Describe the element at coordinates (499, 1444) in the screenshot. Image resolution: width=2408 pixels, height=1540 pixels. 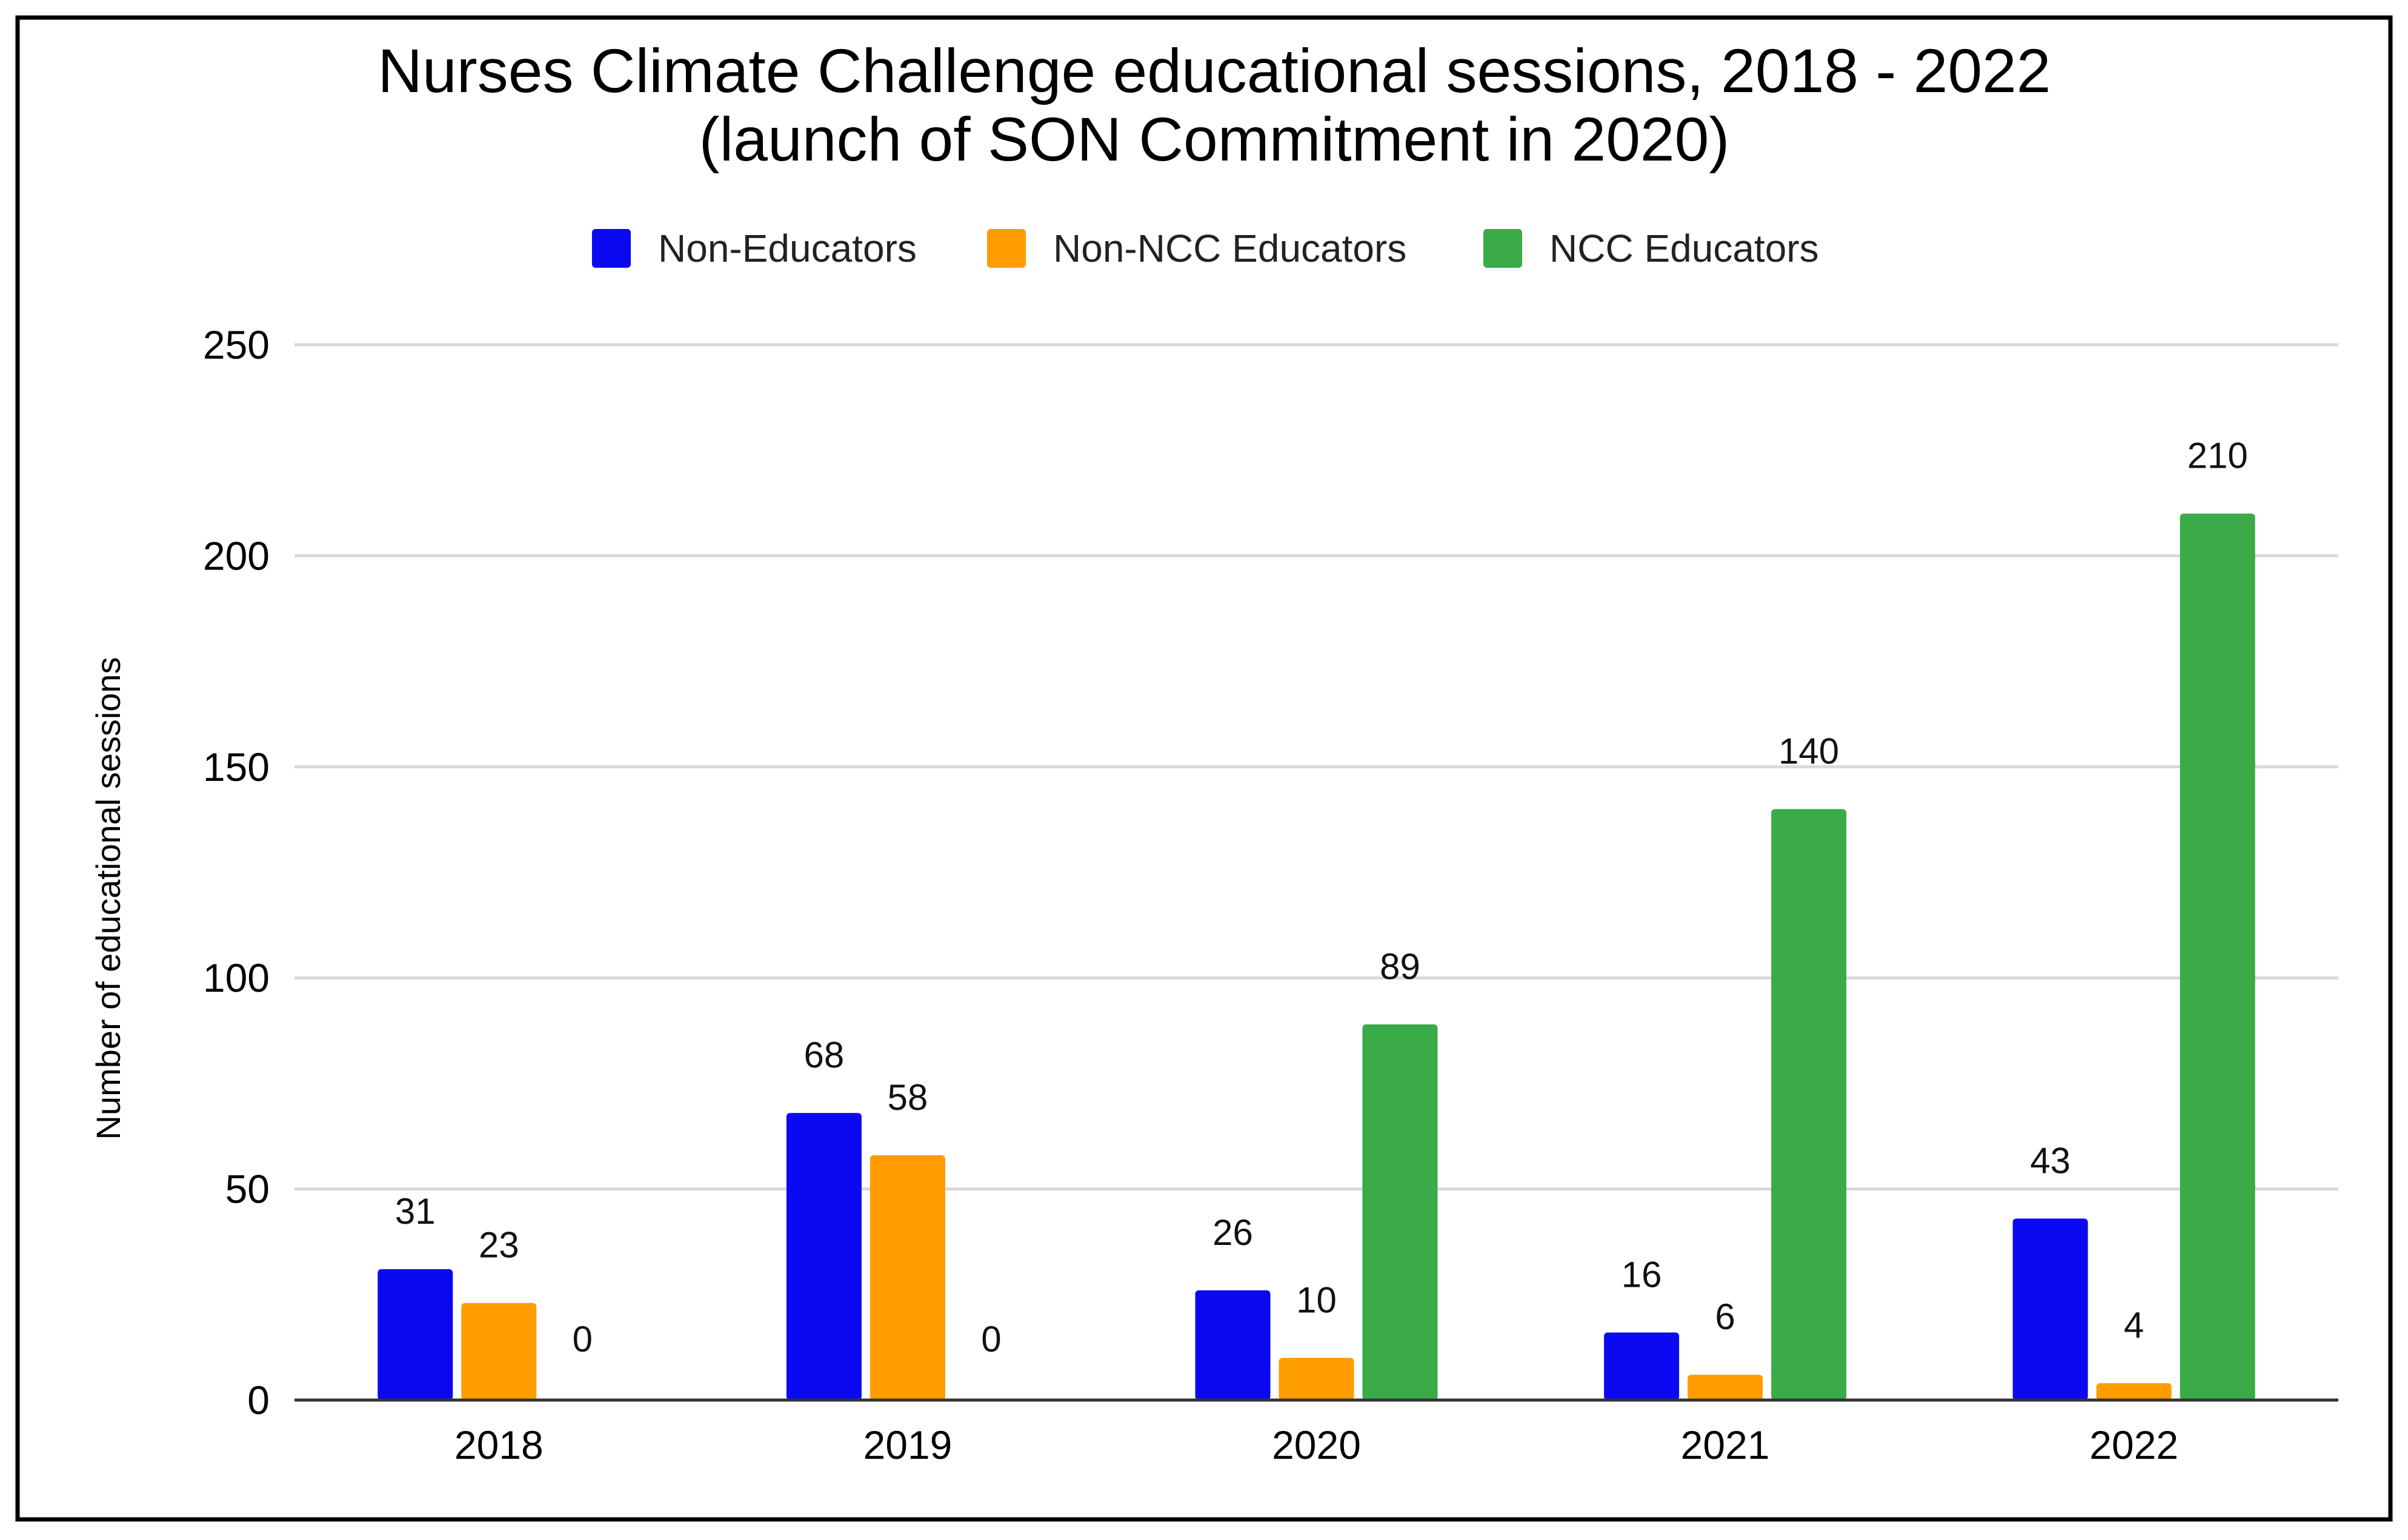
I see `x-tick-label: 2018` at that location.